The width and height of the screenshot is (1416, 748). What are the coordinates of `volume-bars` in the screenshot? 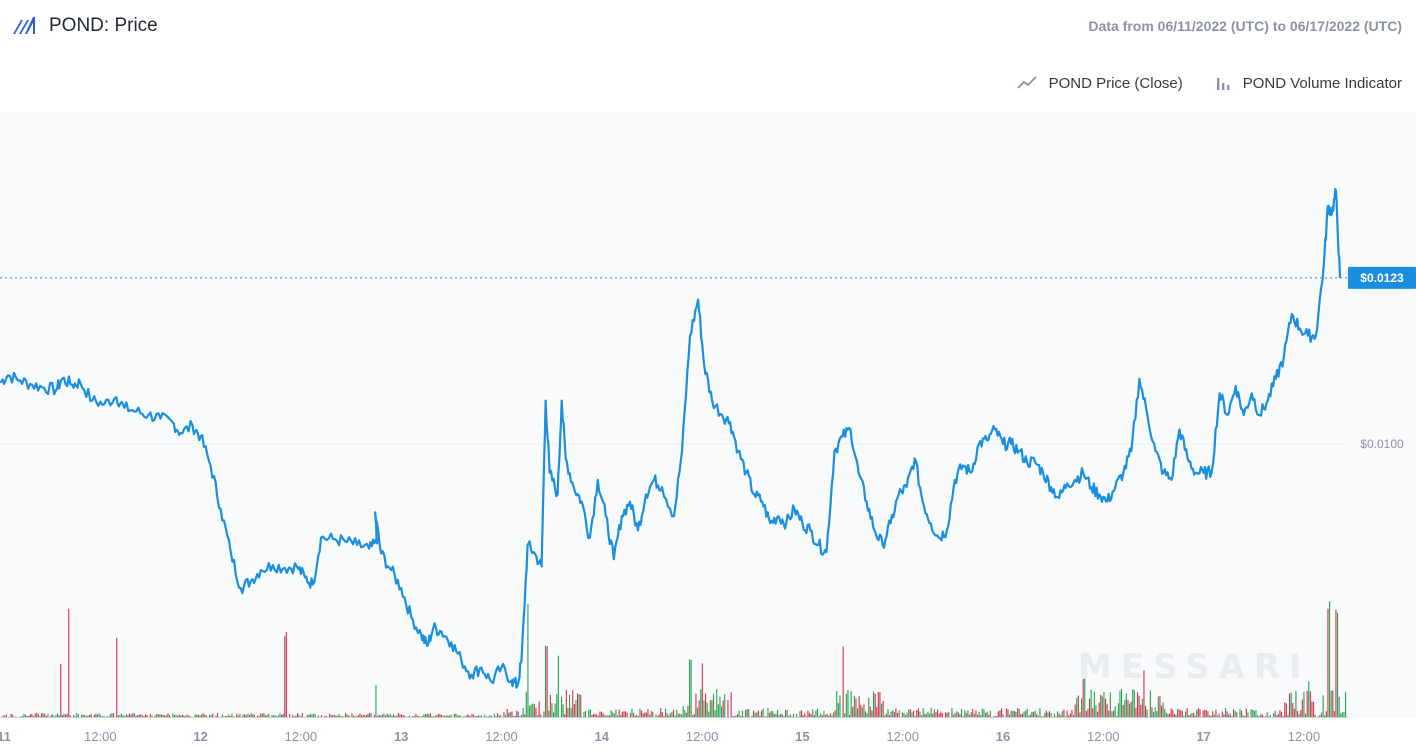 It's located at (674, 659).